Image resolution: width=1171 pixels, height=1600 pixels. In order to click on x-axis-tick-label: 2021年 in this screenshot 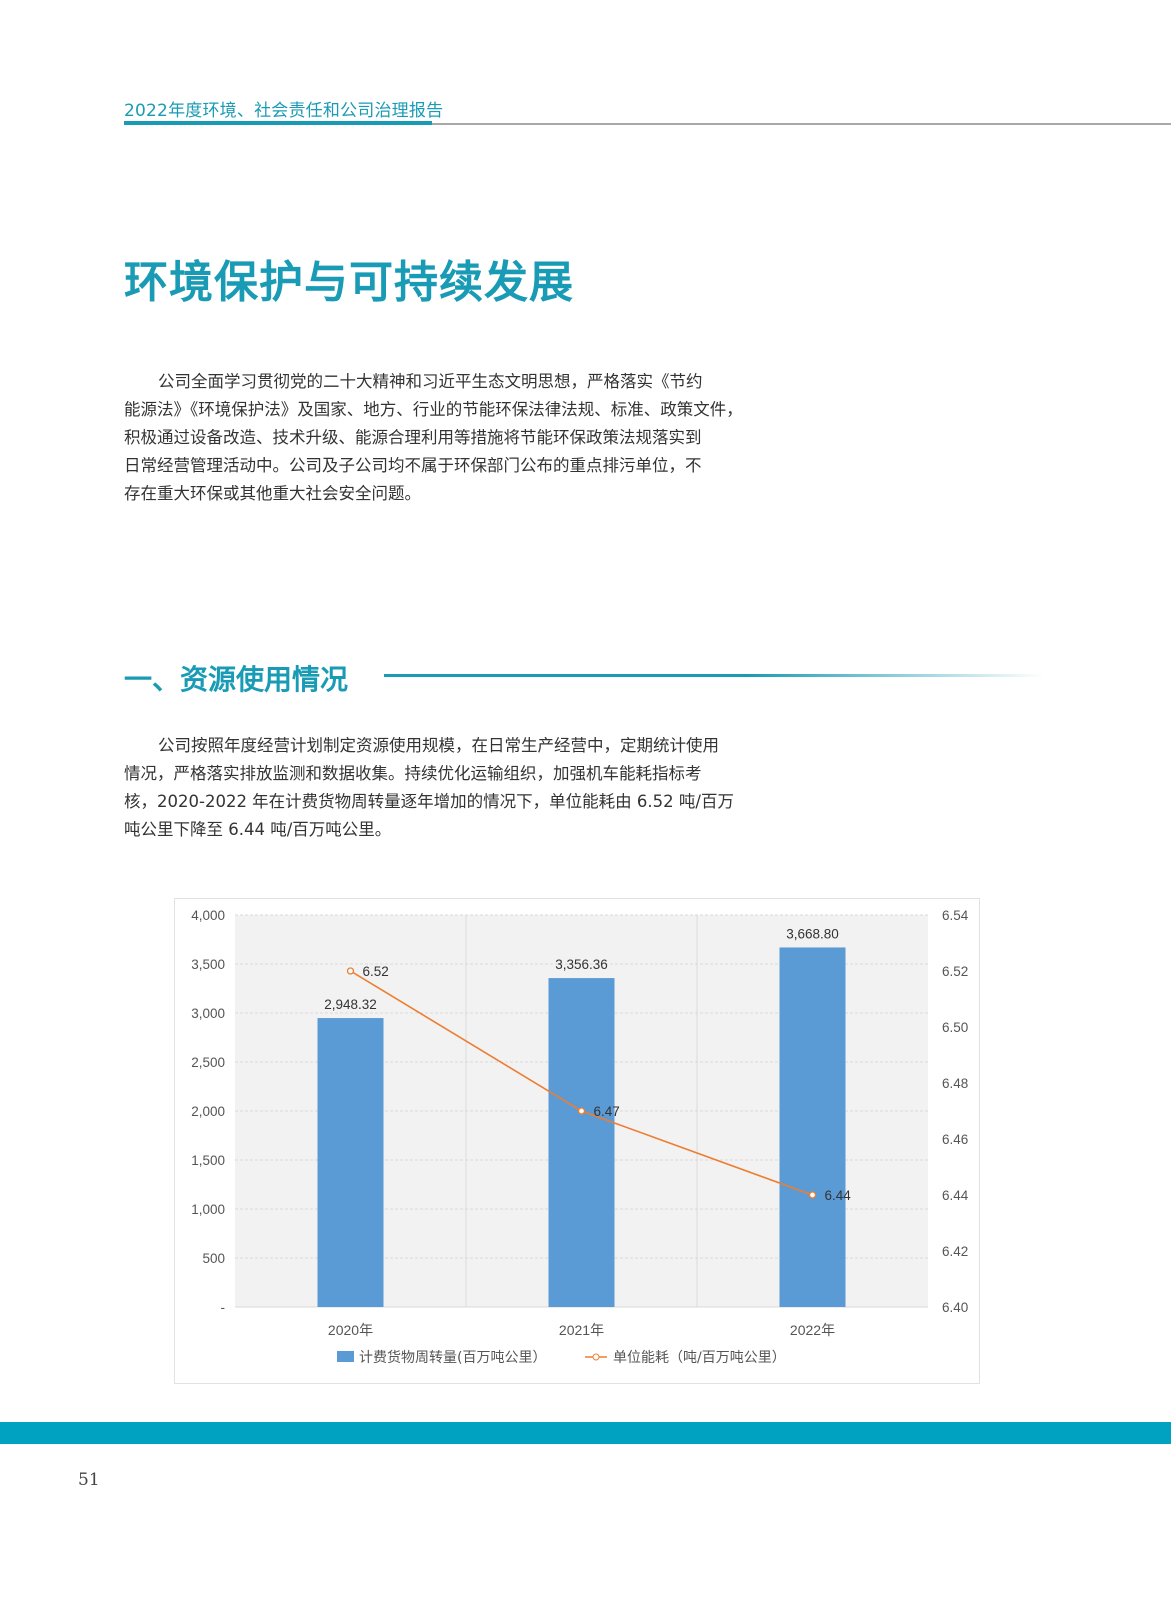, I will do `click(581, 1330)`.